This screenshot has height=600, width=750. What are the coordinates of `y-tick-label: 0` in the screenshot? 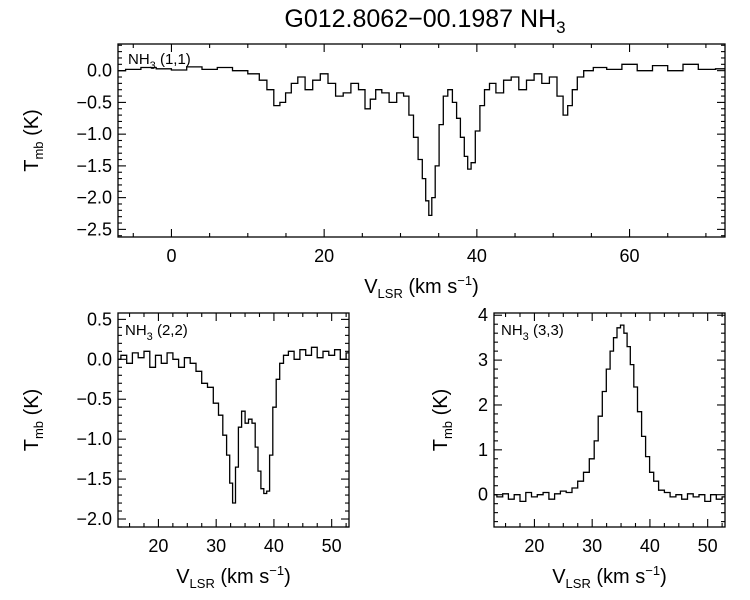 It's located at (483, 495).